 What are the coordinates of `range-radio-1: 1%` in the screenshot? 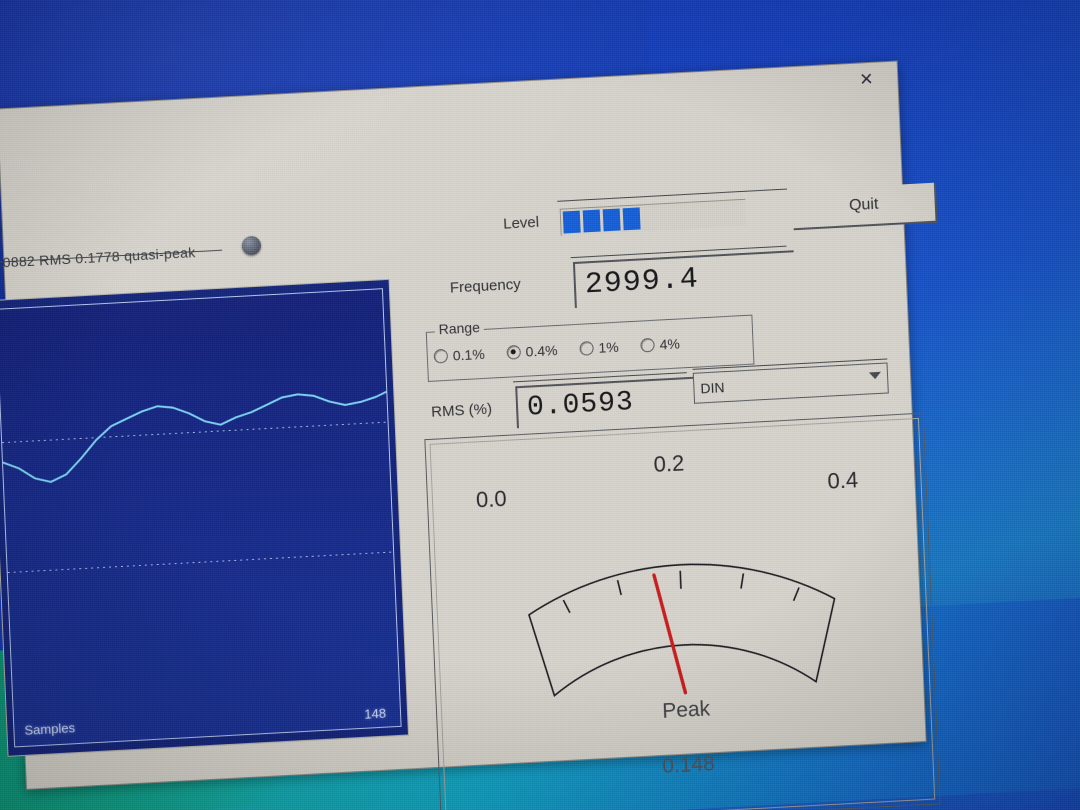 It's located at (599, 348).